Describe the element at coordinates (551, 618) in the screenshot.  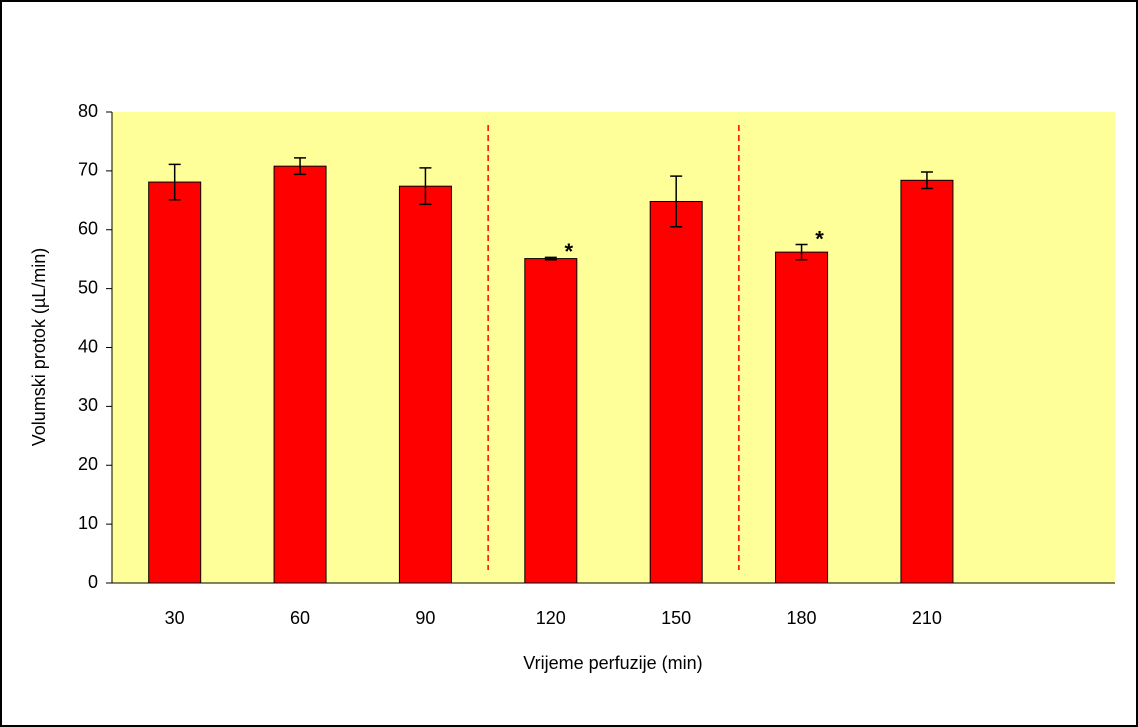
I see `x-tick-label: 120` at that location.